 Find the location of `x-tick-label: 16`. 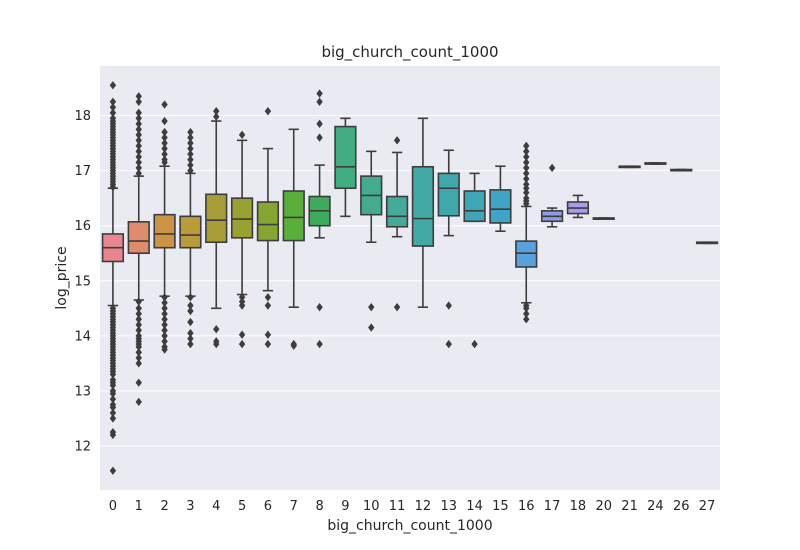

x-tick-label: 16 is located at coordinates (526, 506).